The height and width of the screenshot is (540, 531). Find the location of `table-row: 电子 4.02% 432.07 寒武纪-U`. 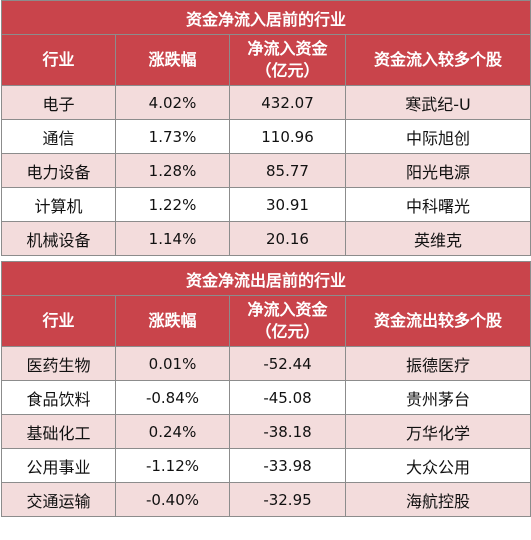

table-row: 电子 4.02% 432.07 寒武纪-U is located at coordinates (266, 102).